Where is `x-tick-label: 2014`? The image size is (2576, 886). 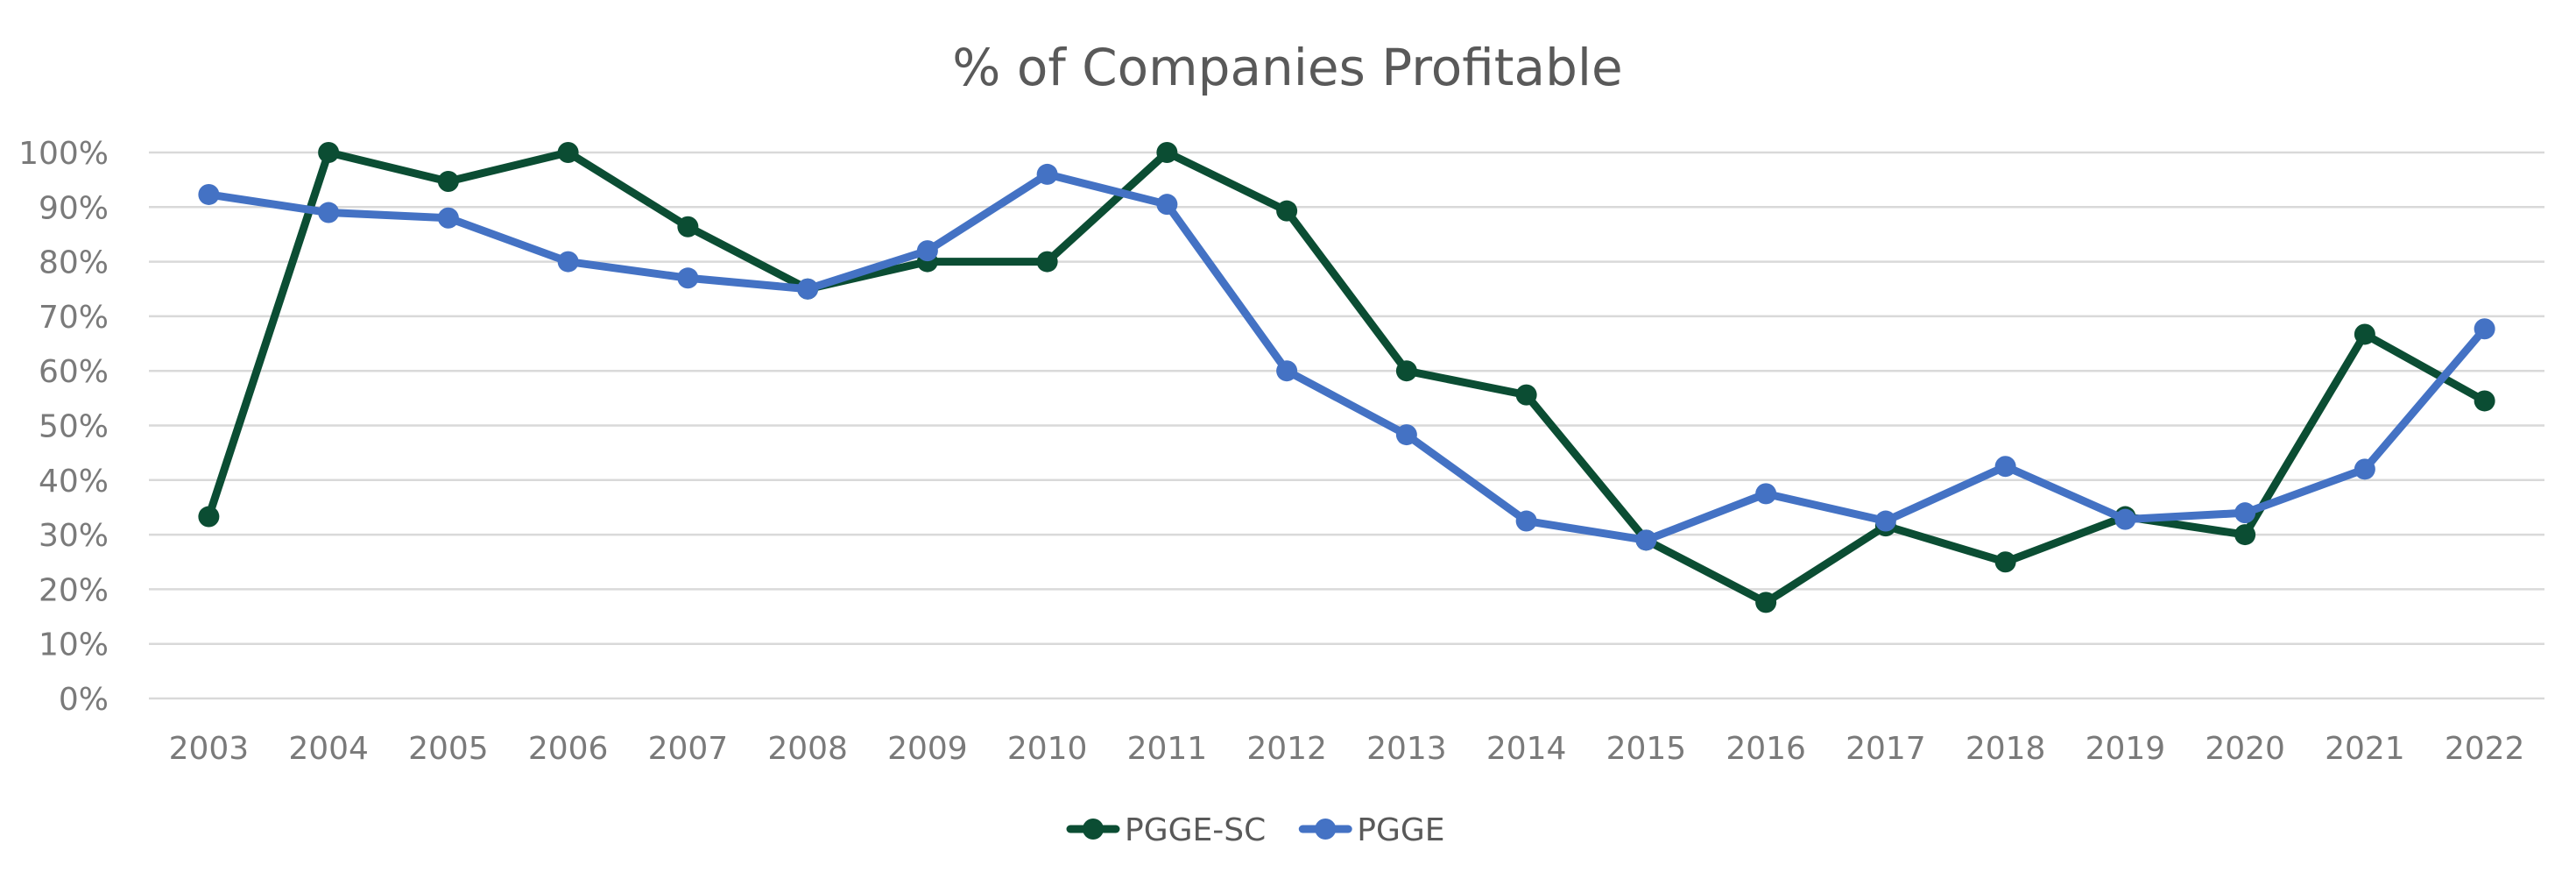 x-tick-label: 2014 is located at coordinates (1526, 749).